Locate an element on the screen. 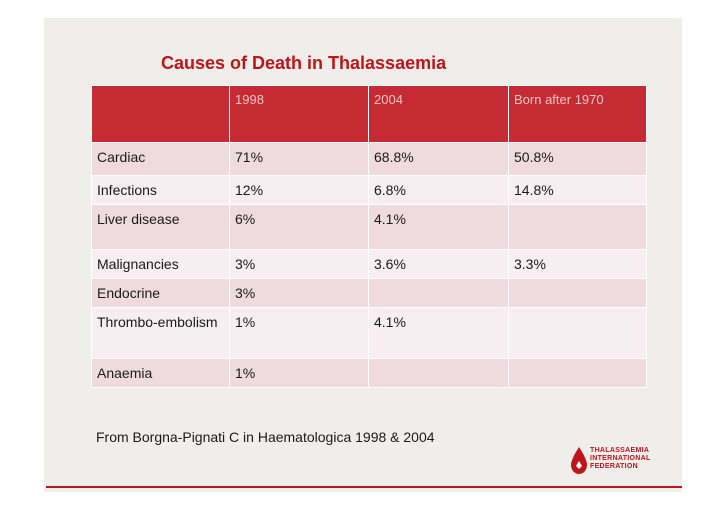 This screenshot has width=728, height=515. table-header-row: 1998 2004 Born after 1970 is located at coordinates (369, 114).